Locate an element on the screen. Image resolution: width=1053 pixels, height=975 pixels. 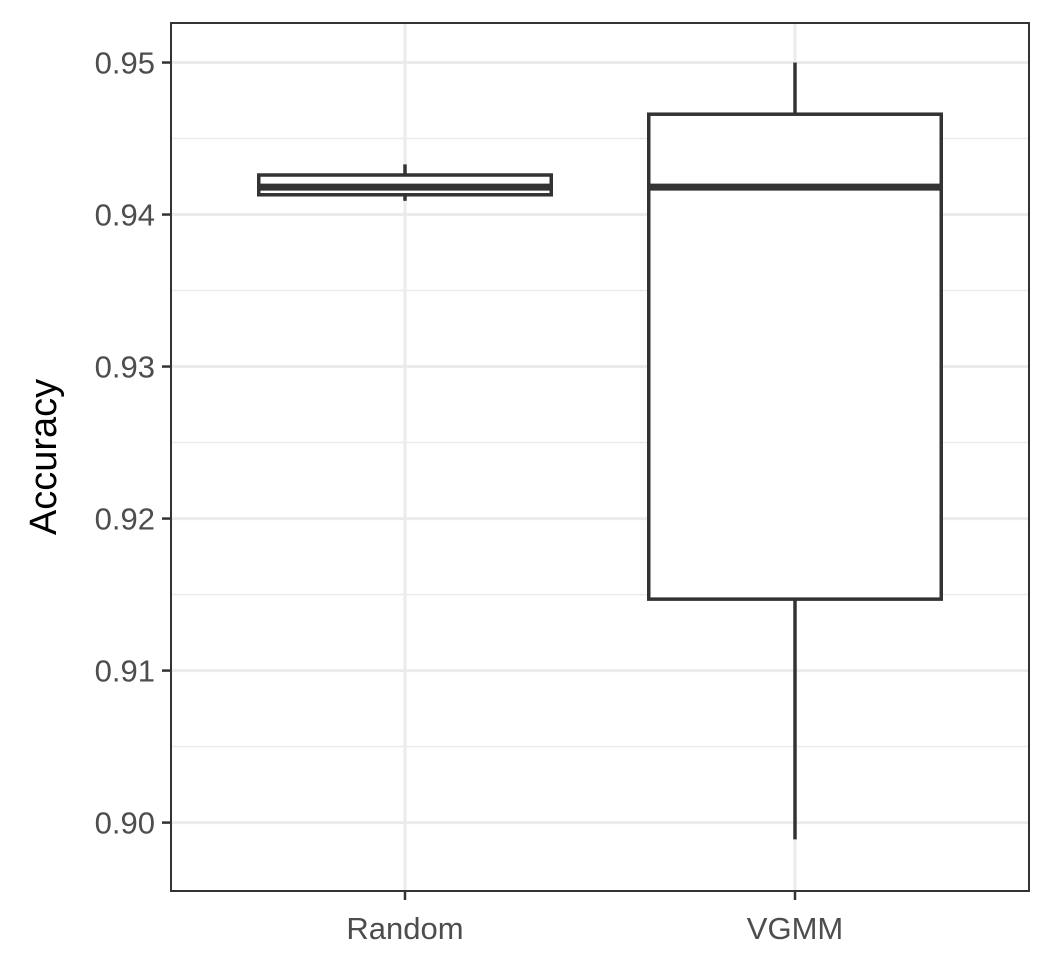
y-tick-label-2: 0.92 is located at coordinates (125, 519).